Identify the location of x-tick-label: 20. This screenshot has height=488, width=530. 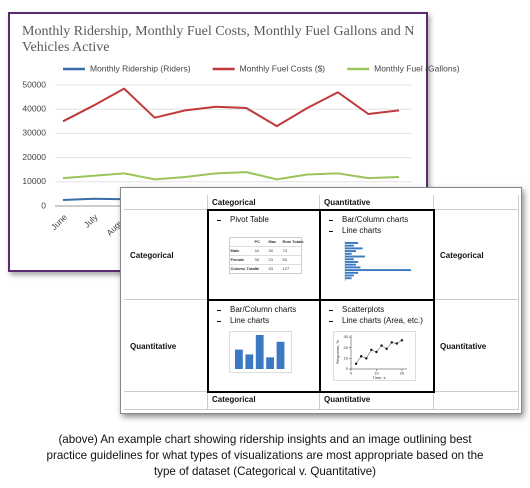
(402, 373).